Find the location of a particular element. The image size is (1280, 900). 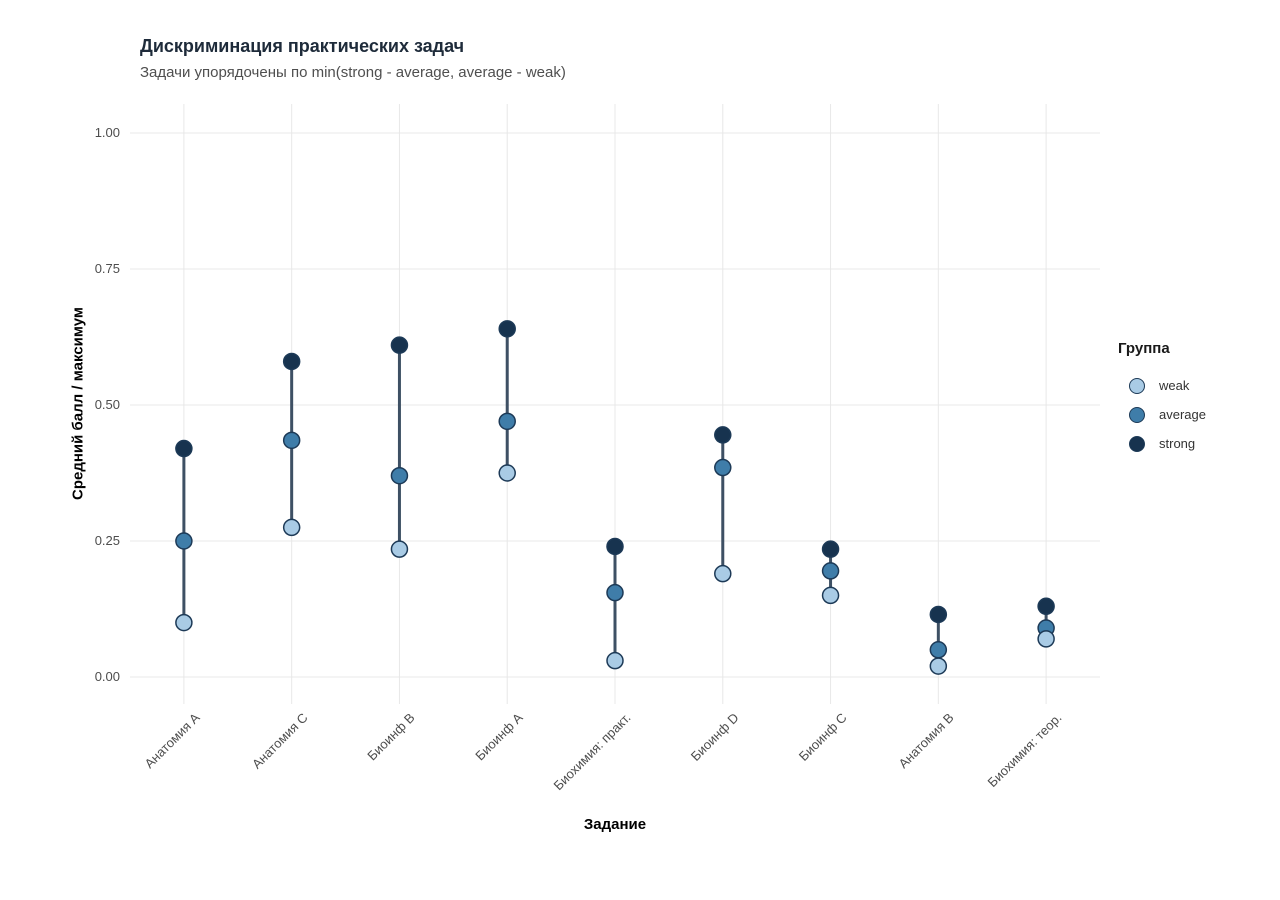

legend-label: average is located at coordinates (1182, 414).